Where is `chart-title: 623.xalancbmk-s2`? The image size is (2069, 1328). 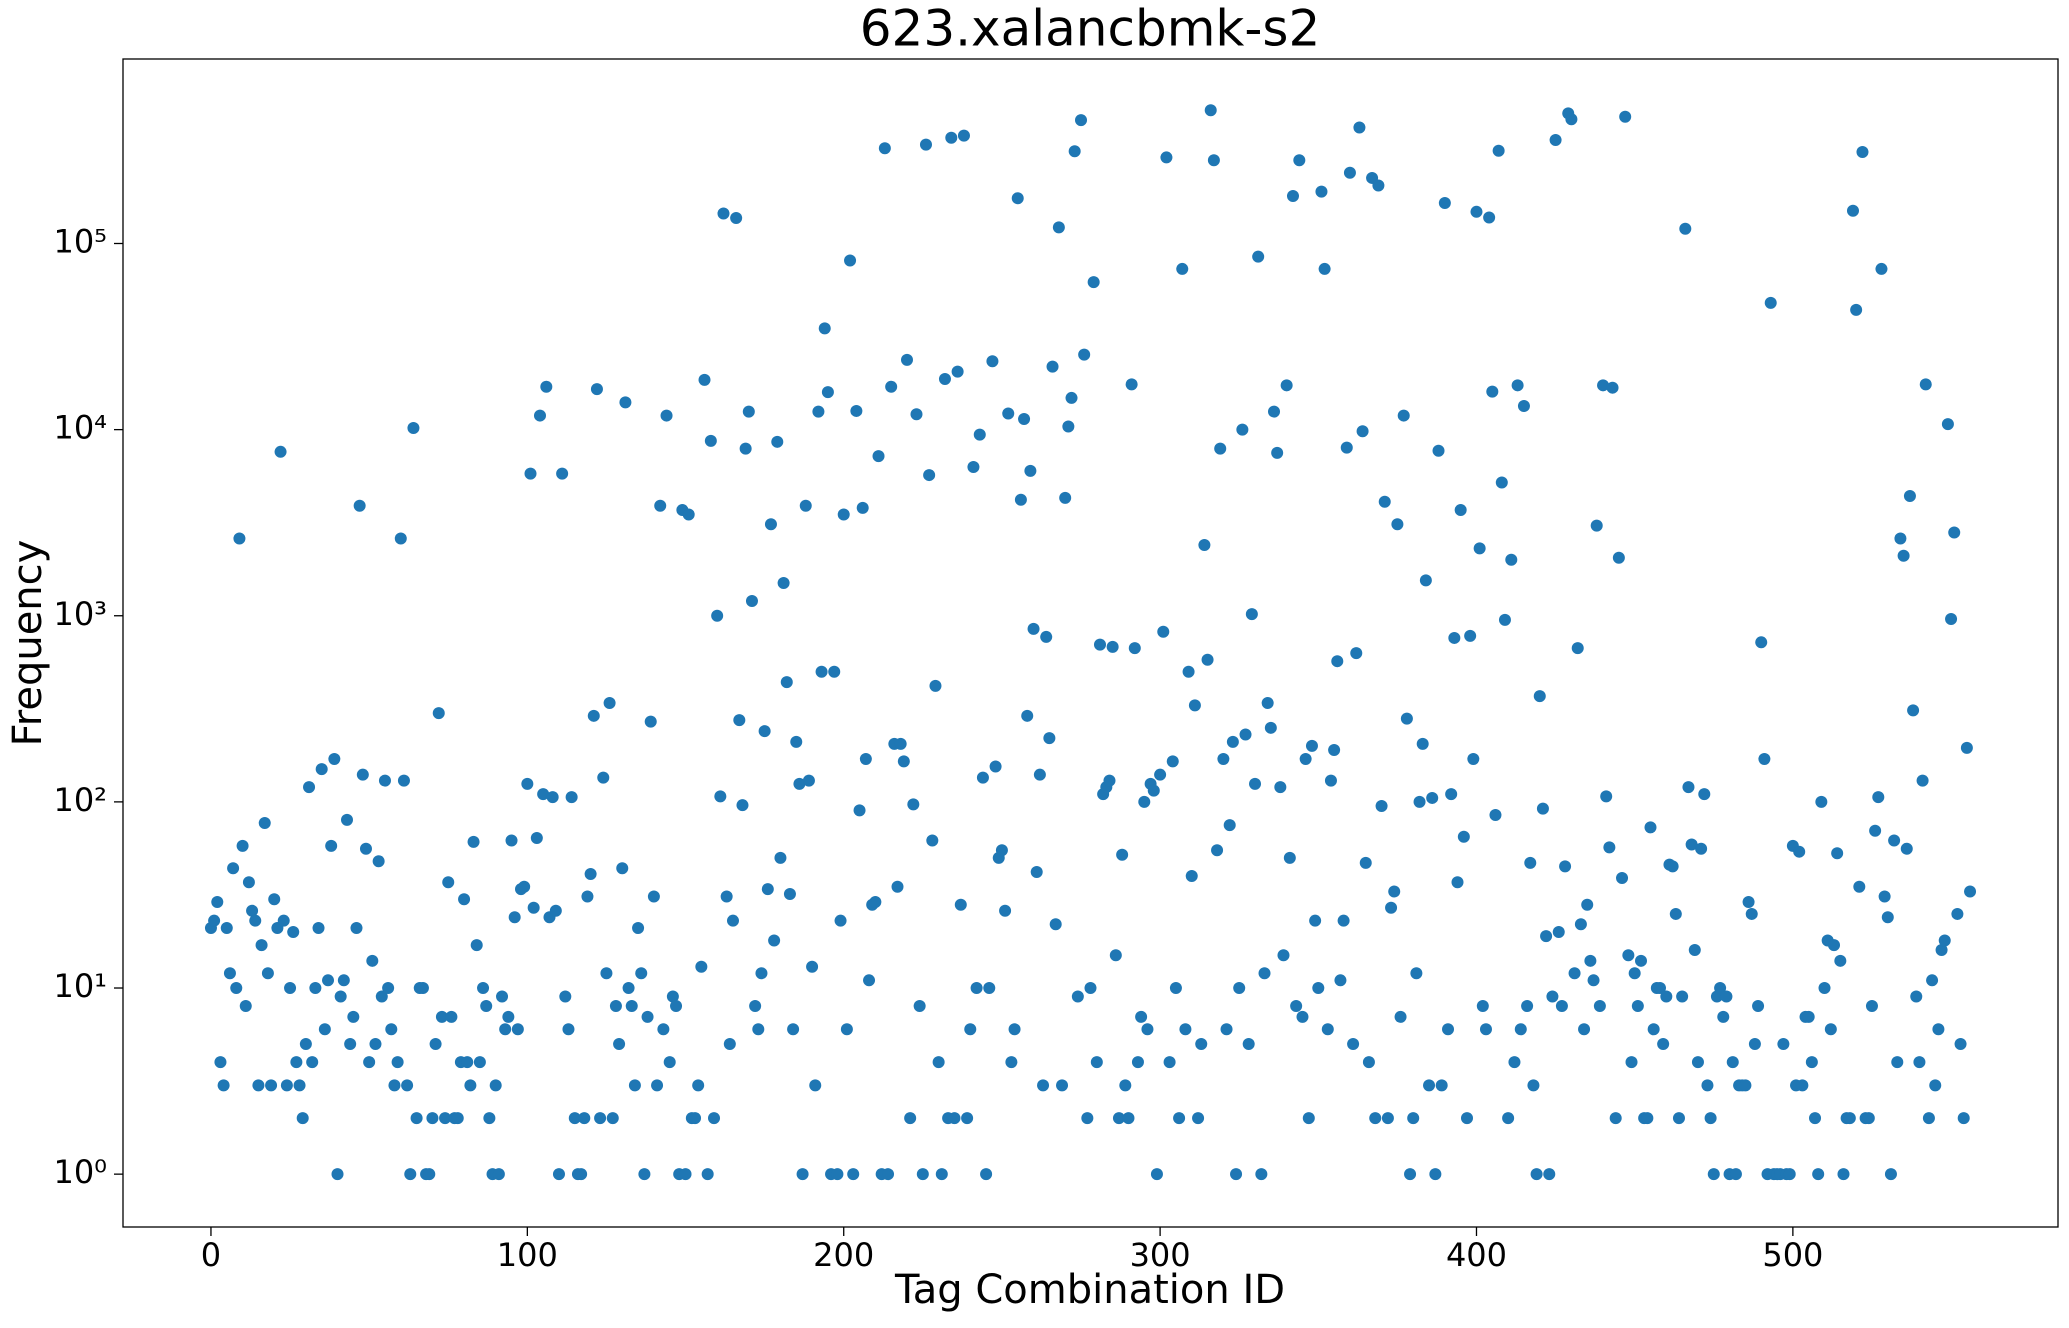 chart-title: 623.xalancbmk-s2 is located at coordinates (1090, 29).